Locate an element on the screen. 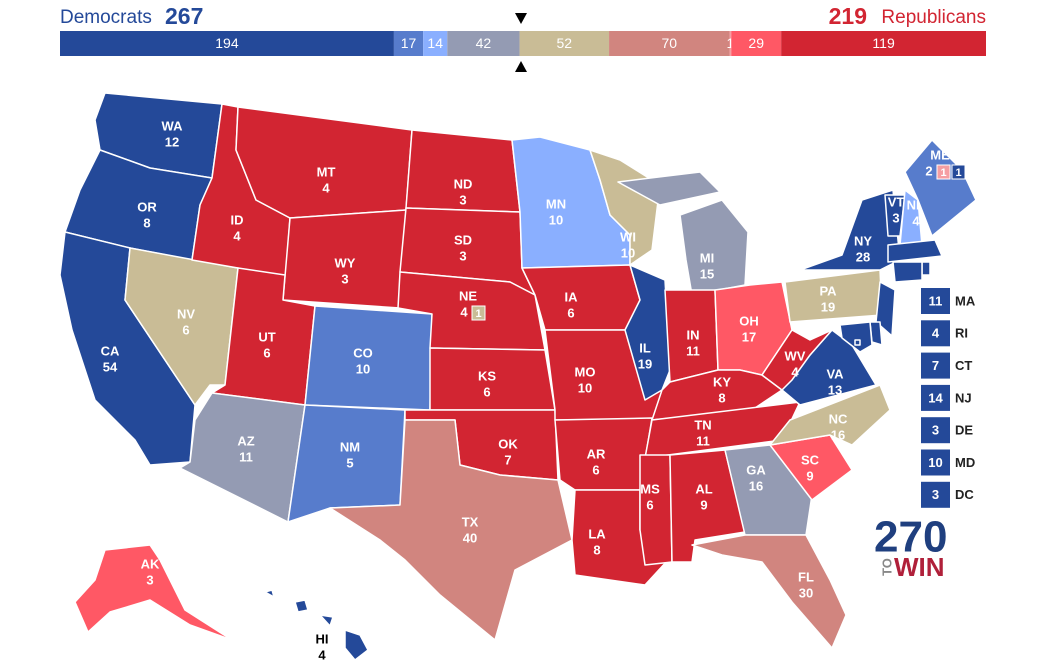 Image resolution: width=1050 pixels, height=670 pixels. state-abbr: MT is located at coordinates (326, 171).